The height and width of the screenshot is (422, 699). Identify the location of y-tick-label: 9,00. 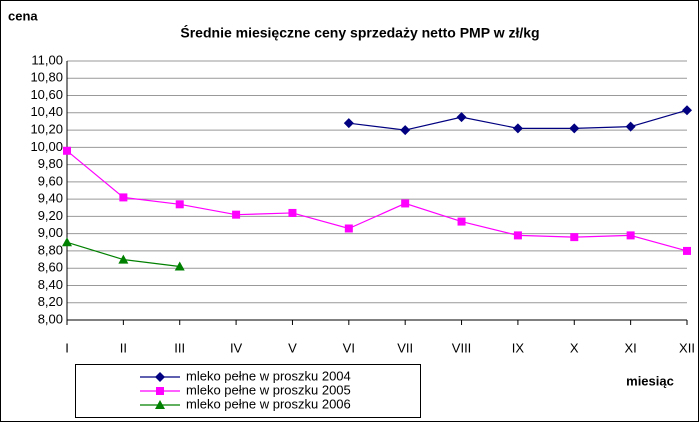
(50, 232).